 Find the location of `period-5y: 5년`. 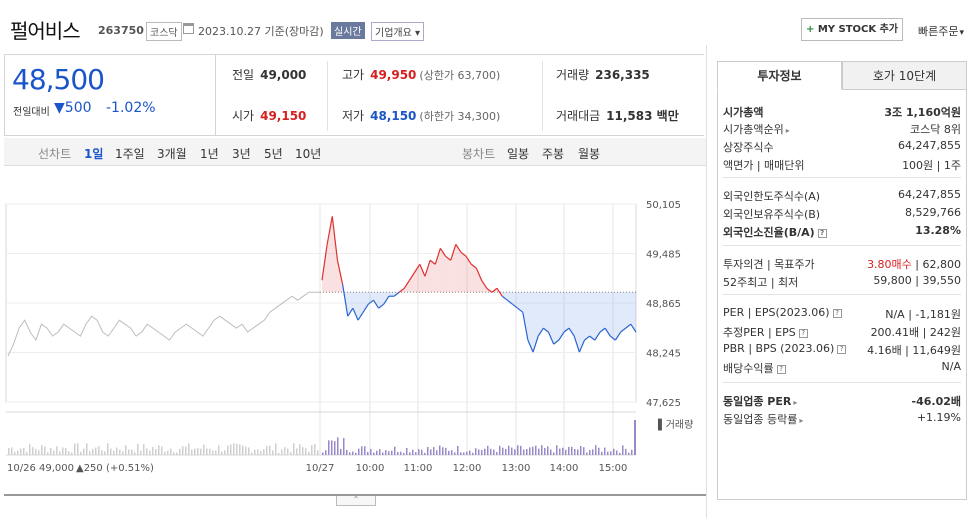

period-5y: 5년 is located at coordinates (273, 154).